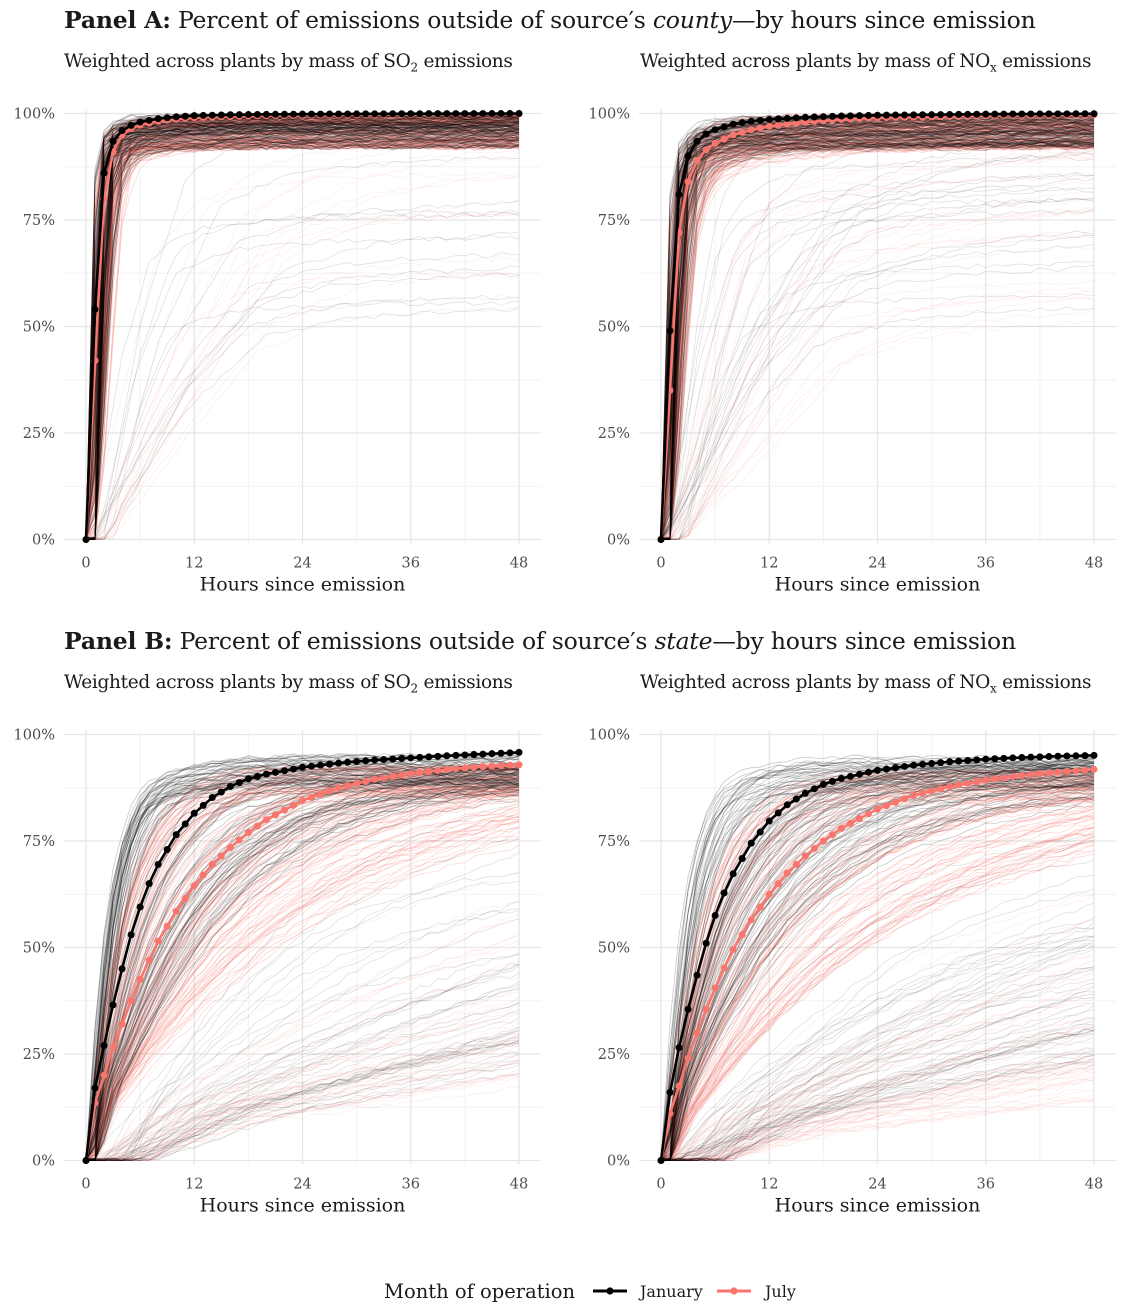 Image resolution: width=1134 pixels, height=1306 pixels. What do you see at coordinates (614, 328) in the screenshot?
I see `a-nox-y-tick-label: 50%` at bounding box center [614, 328].